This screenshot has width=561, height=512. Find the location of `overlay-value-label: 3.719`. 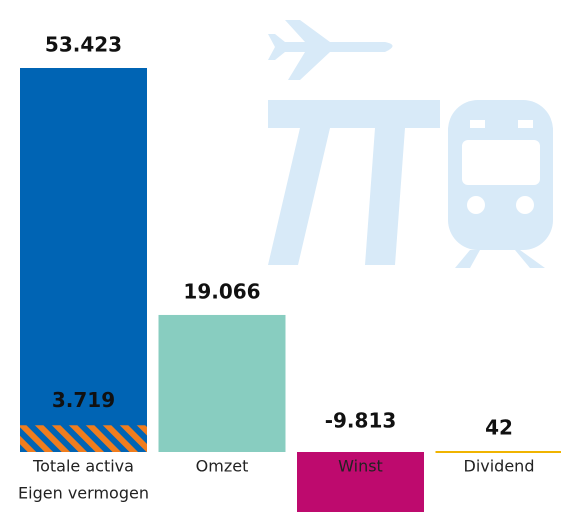

overlay-value-label: 3.719 is located at coordinates (83, 400).